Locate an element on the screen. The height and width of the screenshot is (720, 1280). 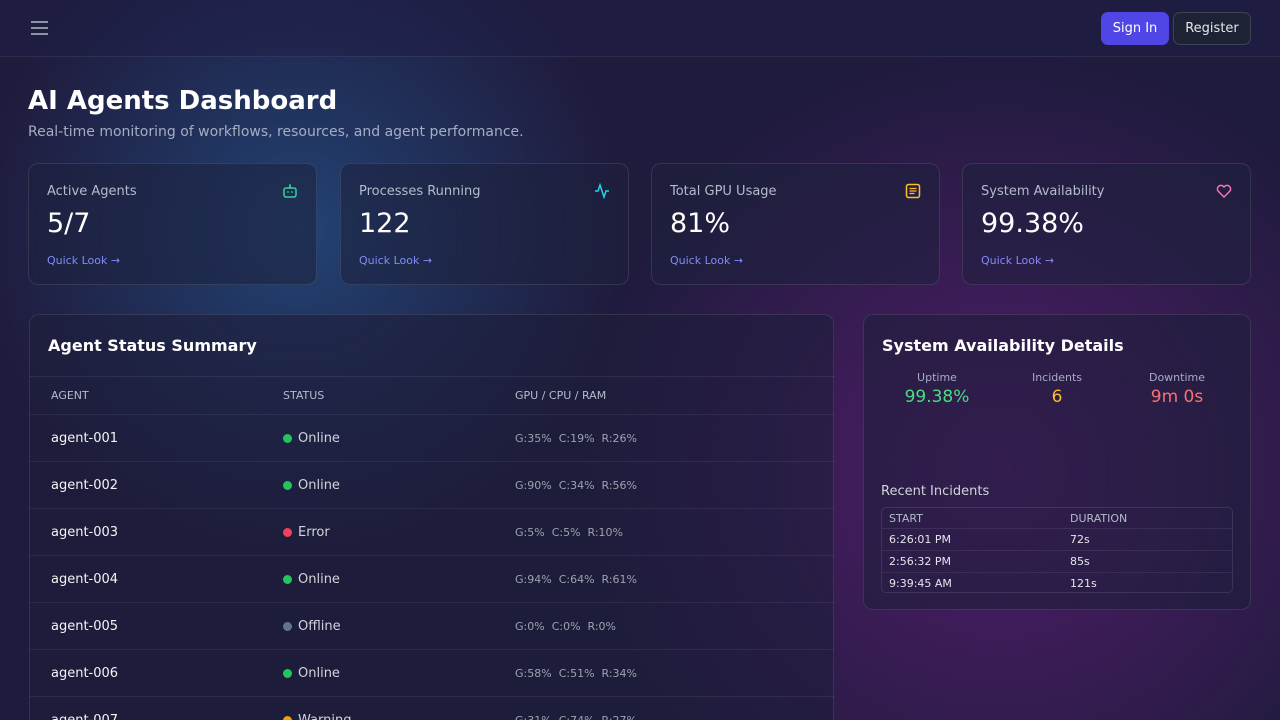
agent-name: agent-007 is located at coordinates (84, 708).